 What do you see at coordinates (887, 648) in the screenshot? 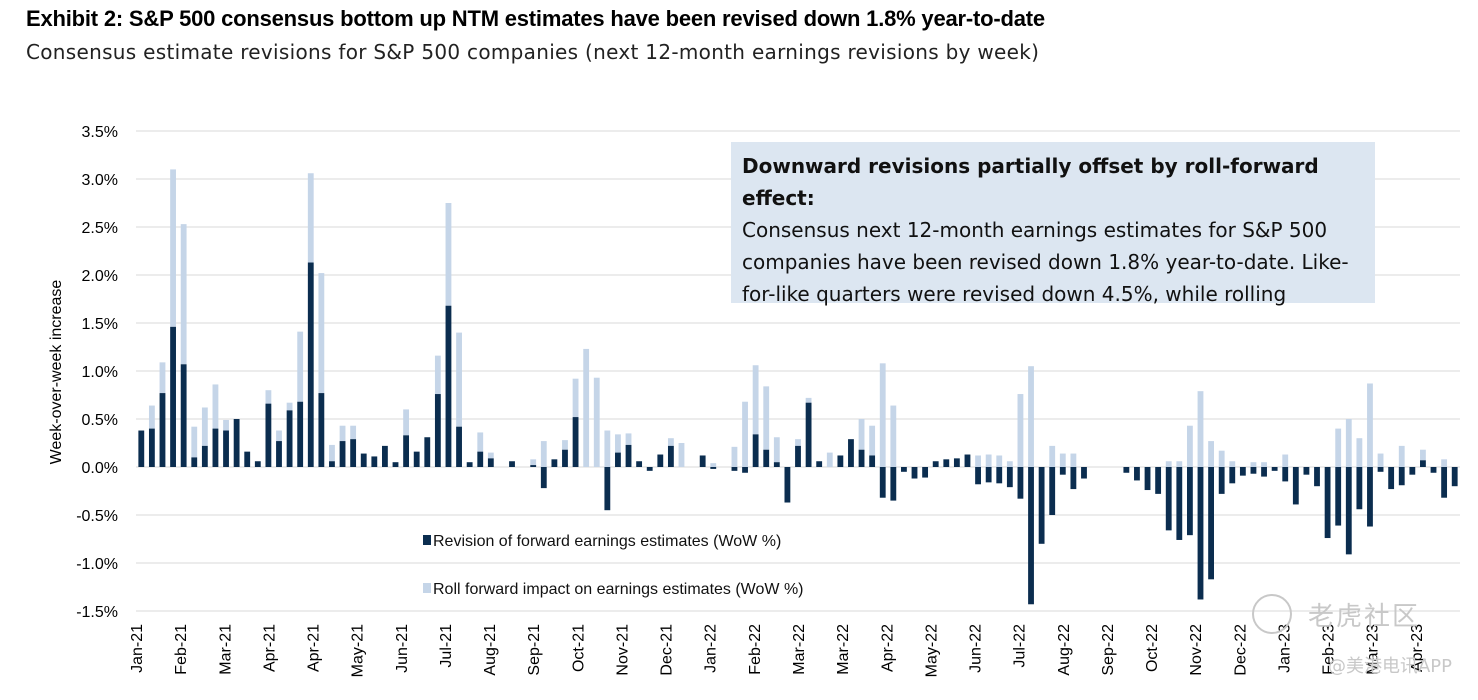
I see `x-tick-label: Apr-22` at bounding box center [887, 648].